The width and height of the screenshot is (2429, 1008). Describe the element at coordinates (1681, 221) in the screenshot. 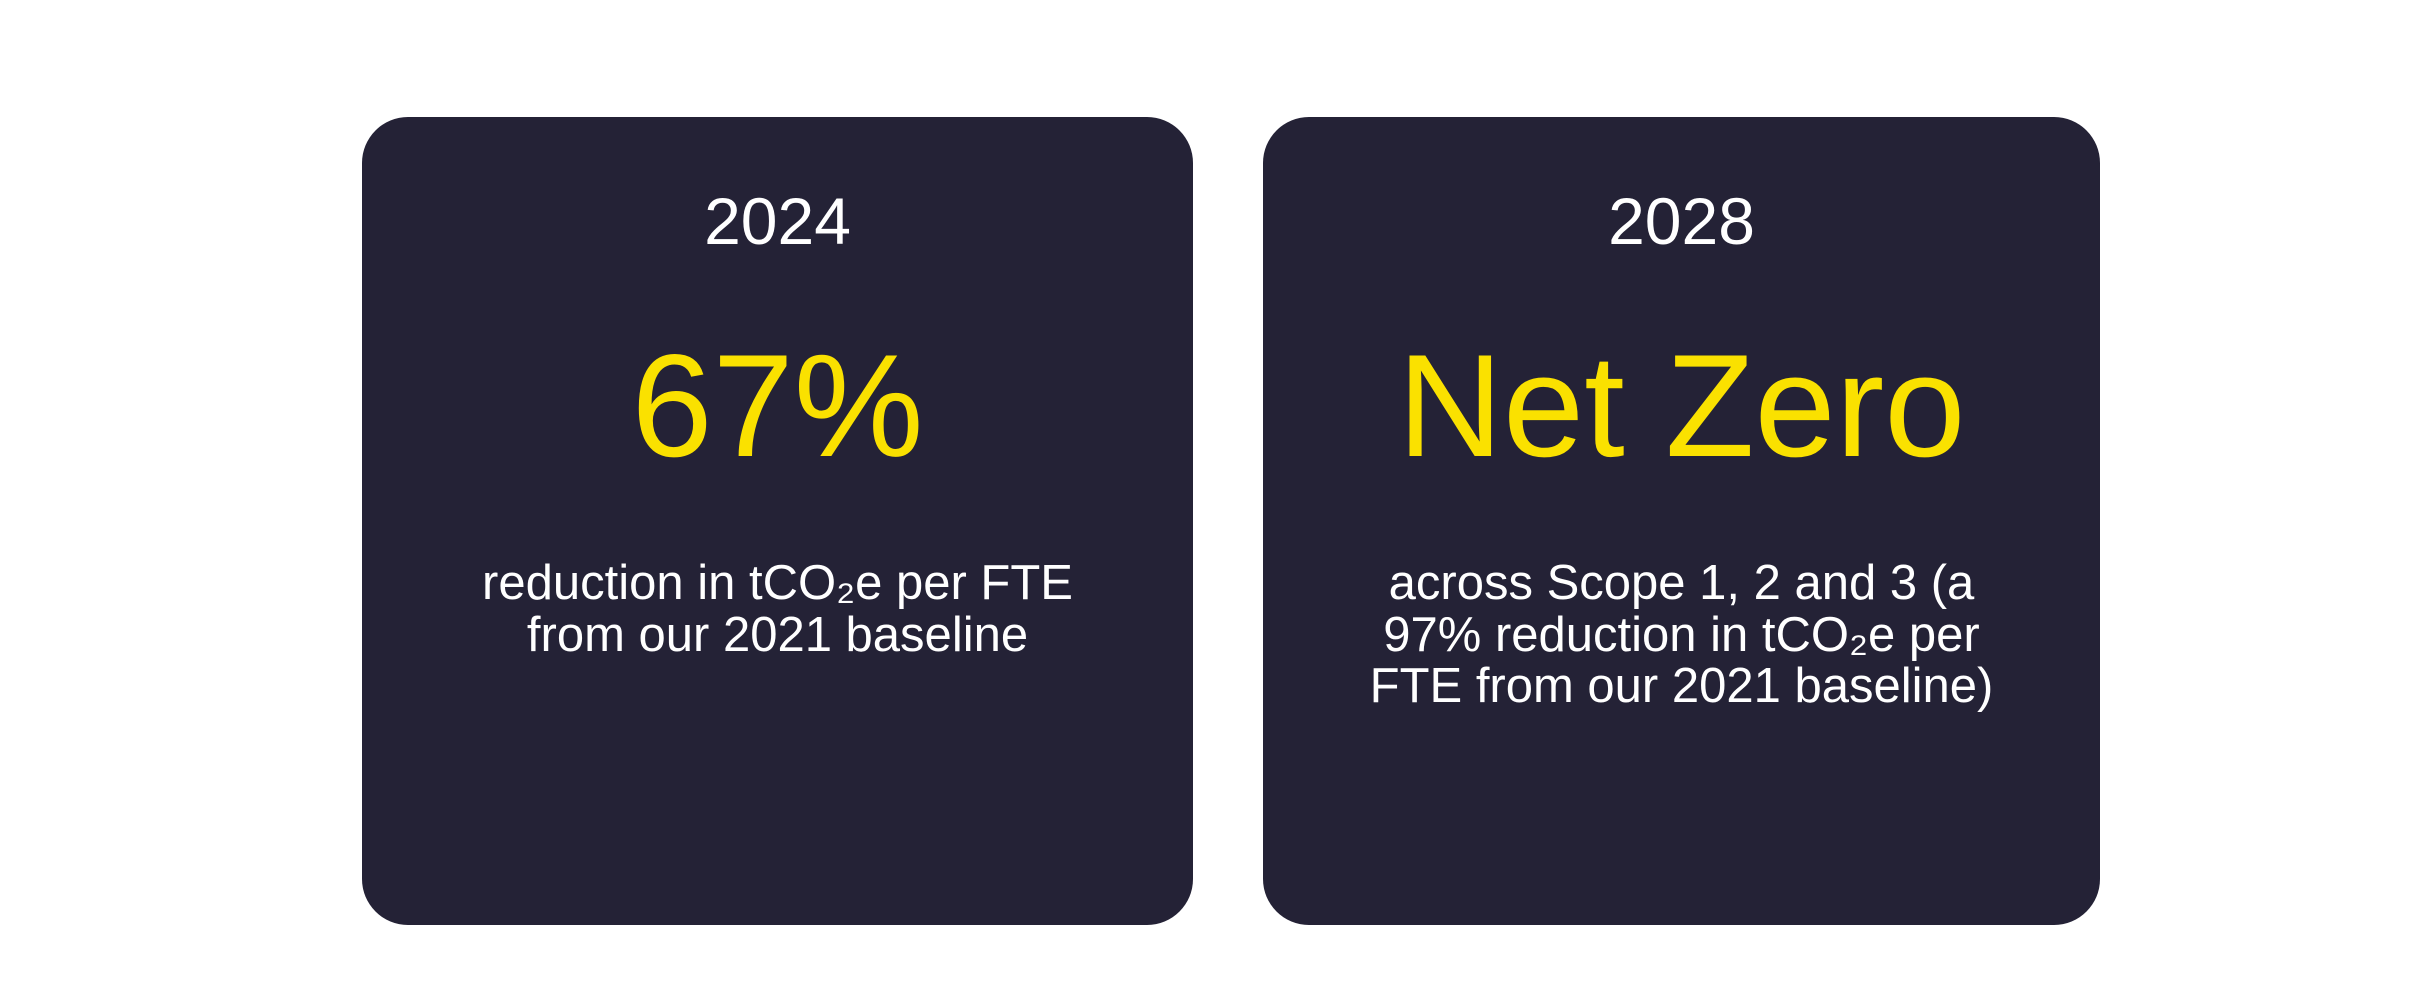

I see `card-year-label: 2028` at that location.